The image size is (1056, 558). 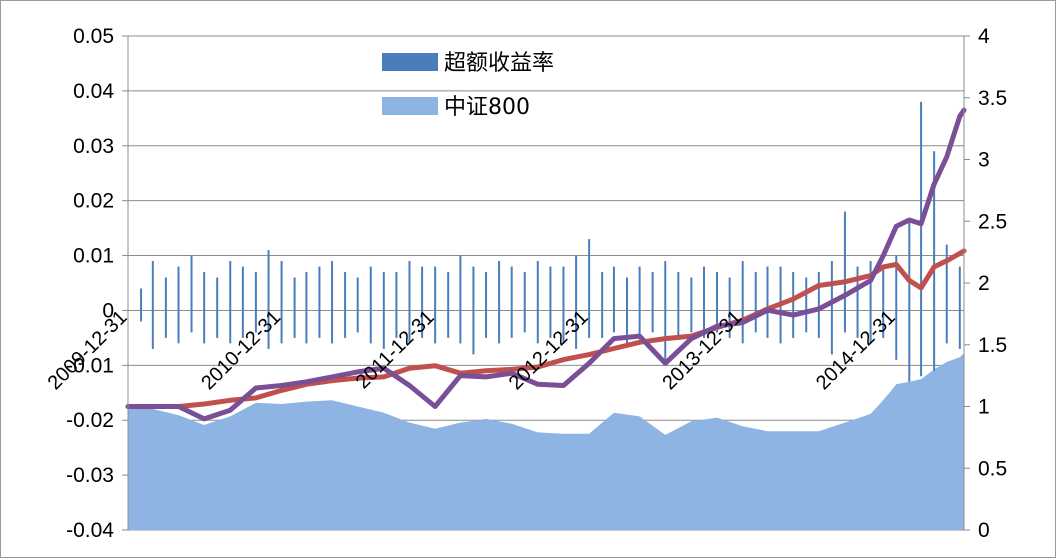 I want to click on right-tick-label: 2.5, so click(x=992, y=221).